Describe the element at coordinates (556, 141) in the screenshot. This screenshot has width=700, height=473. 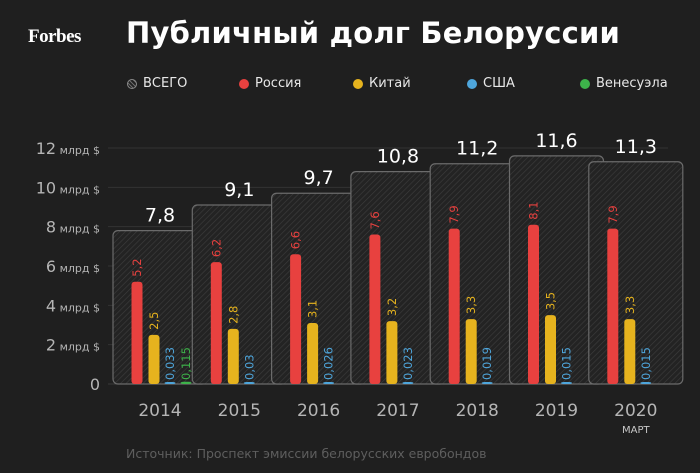
I see `total-label: 11,6` at that location.